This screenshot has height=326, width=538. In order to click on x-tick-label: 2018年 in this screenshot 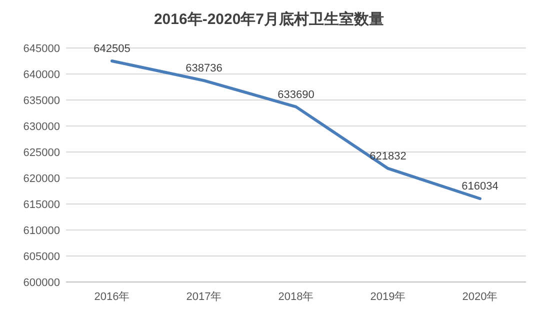, I will do `click(296, 297)`.